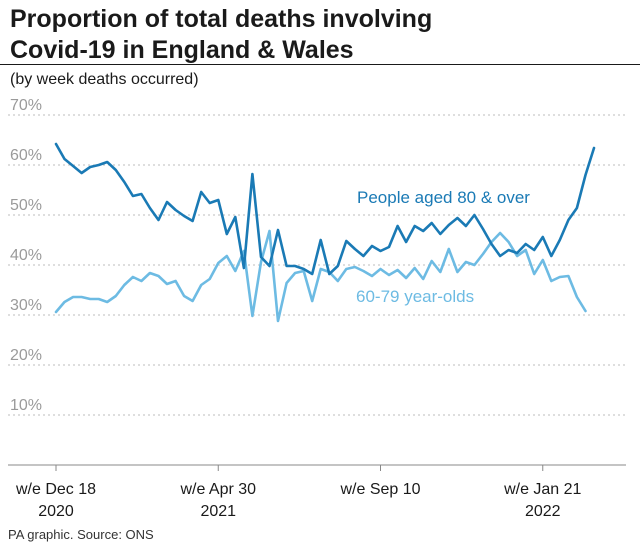  Describe the element at coordinates (26, 205) in the screenshot. I see `y-tick-label: 50%` at that location.